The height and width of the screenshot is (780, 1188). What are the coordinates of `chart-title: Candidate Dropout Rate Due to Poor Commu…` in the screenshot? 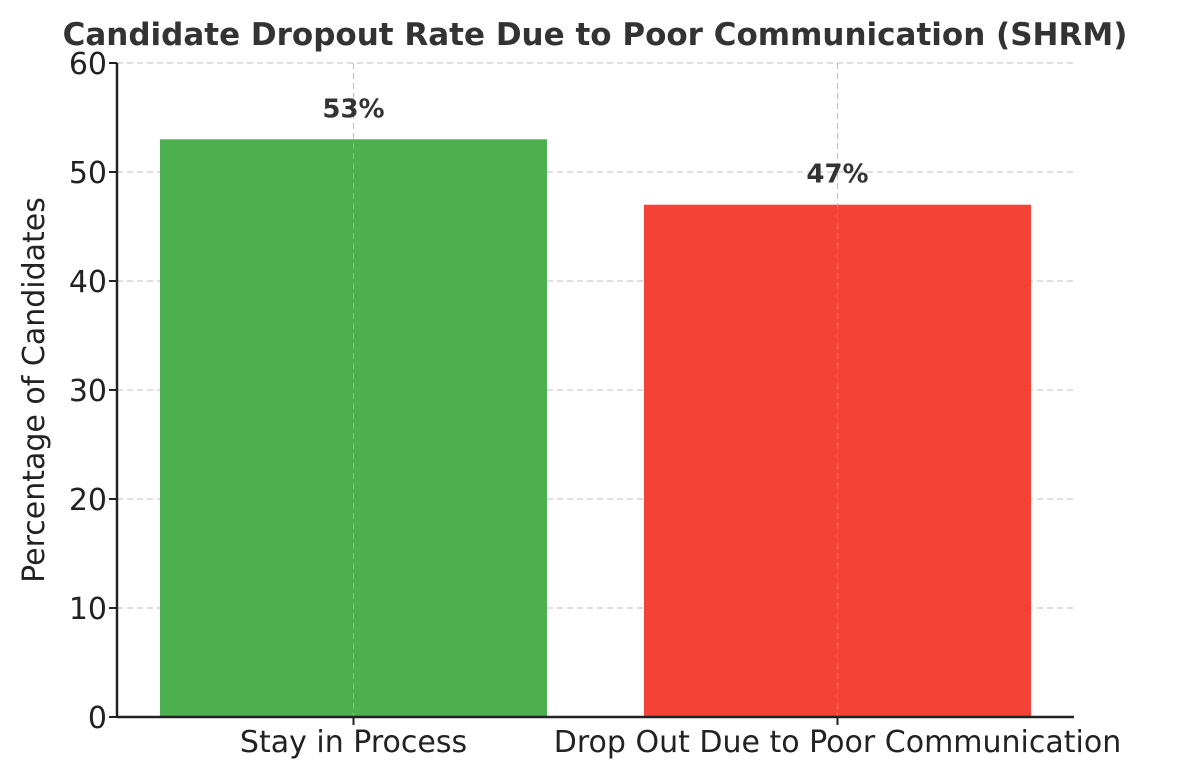 It's located at (595, 35).